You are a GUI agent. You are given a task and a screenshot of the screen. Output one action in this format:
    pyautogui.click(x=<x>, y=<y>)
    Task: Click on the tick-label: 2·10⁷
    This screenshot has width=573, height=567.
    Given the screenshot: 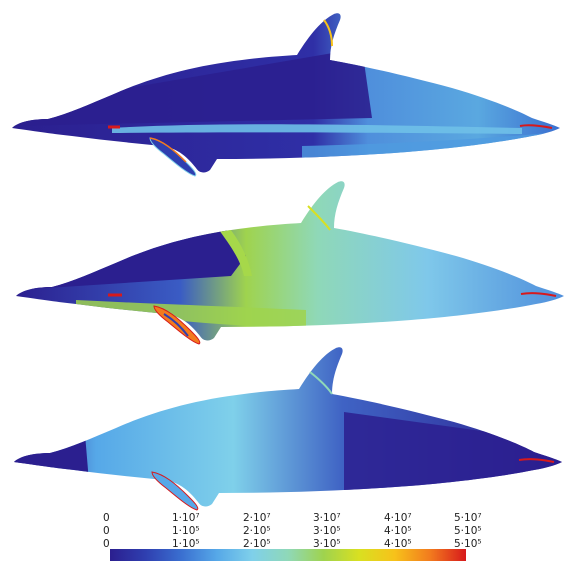 What is the action you would take?
    pyautogui.click(x=257, y=518)
    